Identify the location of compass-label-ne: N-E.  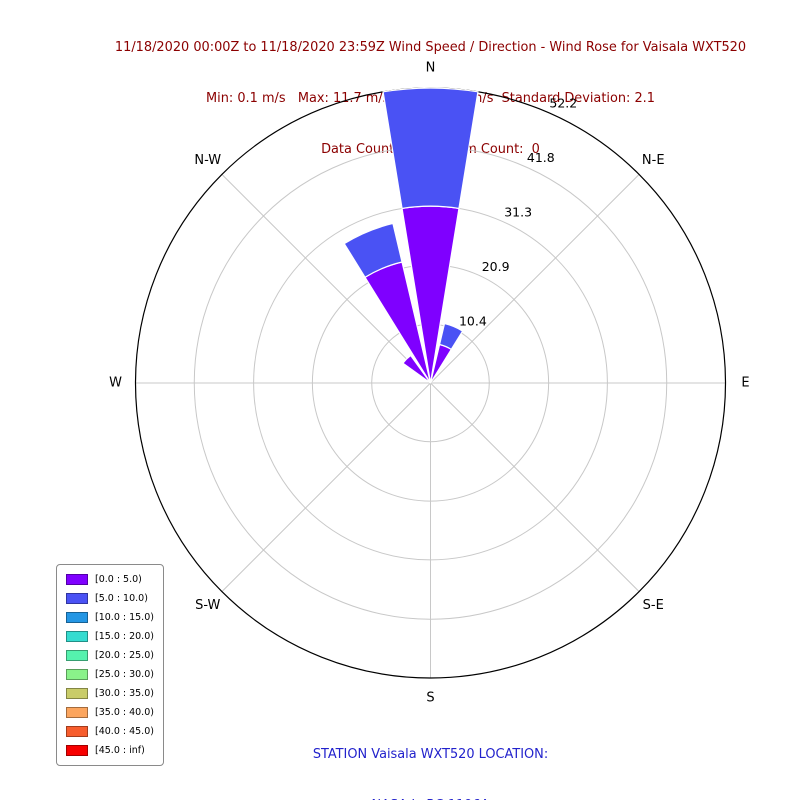
(653, 160).